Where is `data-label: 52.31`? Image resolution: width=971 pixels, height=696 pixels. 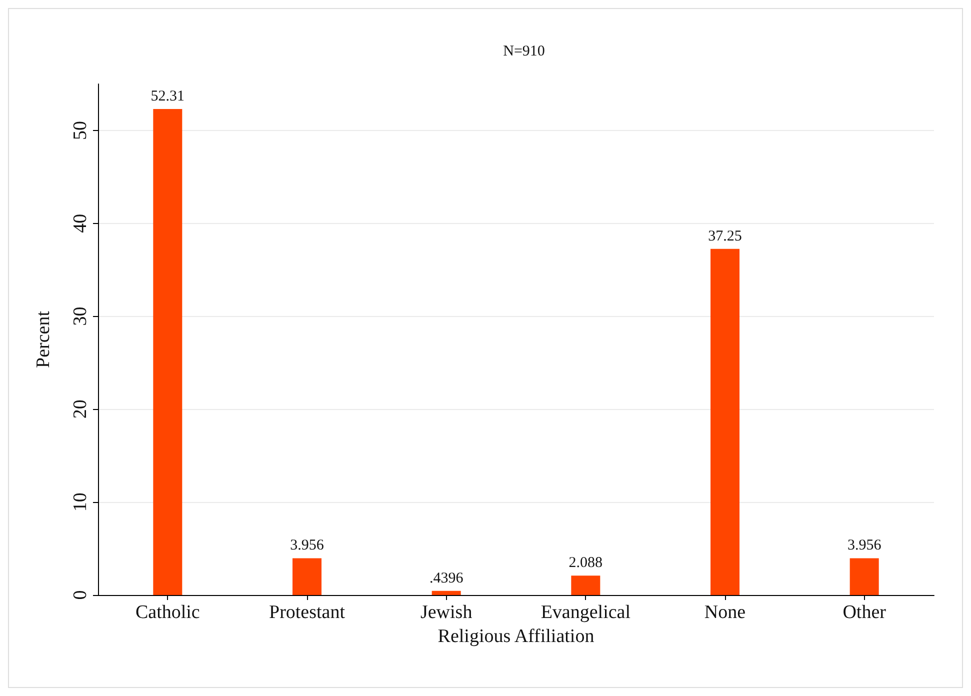 data-label: 52.31 is located at coordinates (167, 96).